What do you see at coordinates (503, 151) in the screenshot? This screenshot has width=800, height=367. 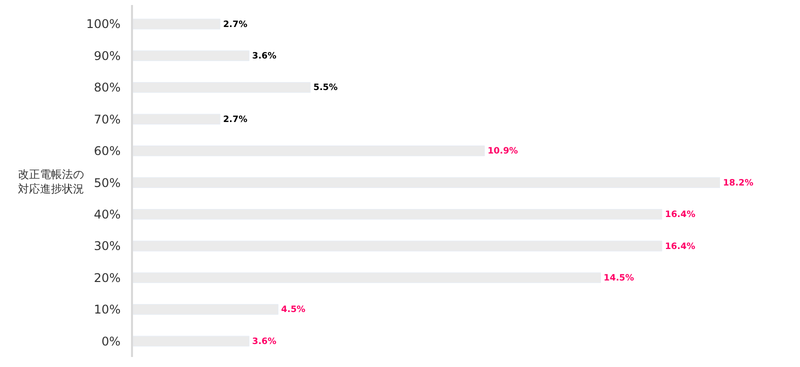 I see `data-label: 10.9%` at bounding box center [503, 151].